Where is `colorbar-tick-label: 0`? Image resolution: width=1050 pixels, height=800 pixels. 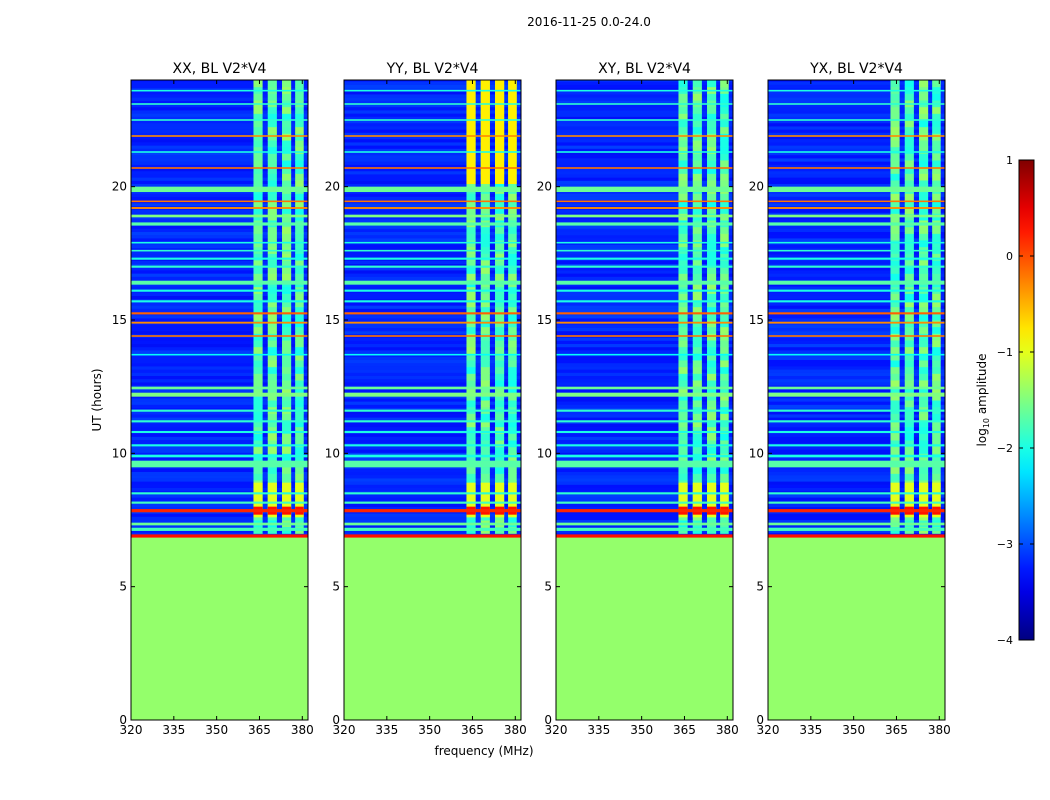 colorbar-tick-label: 0 is located at coordinates (1009, 256).